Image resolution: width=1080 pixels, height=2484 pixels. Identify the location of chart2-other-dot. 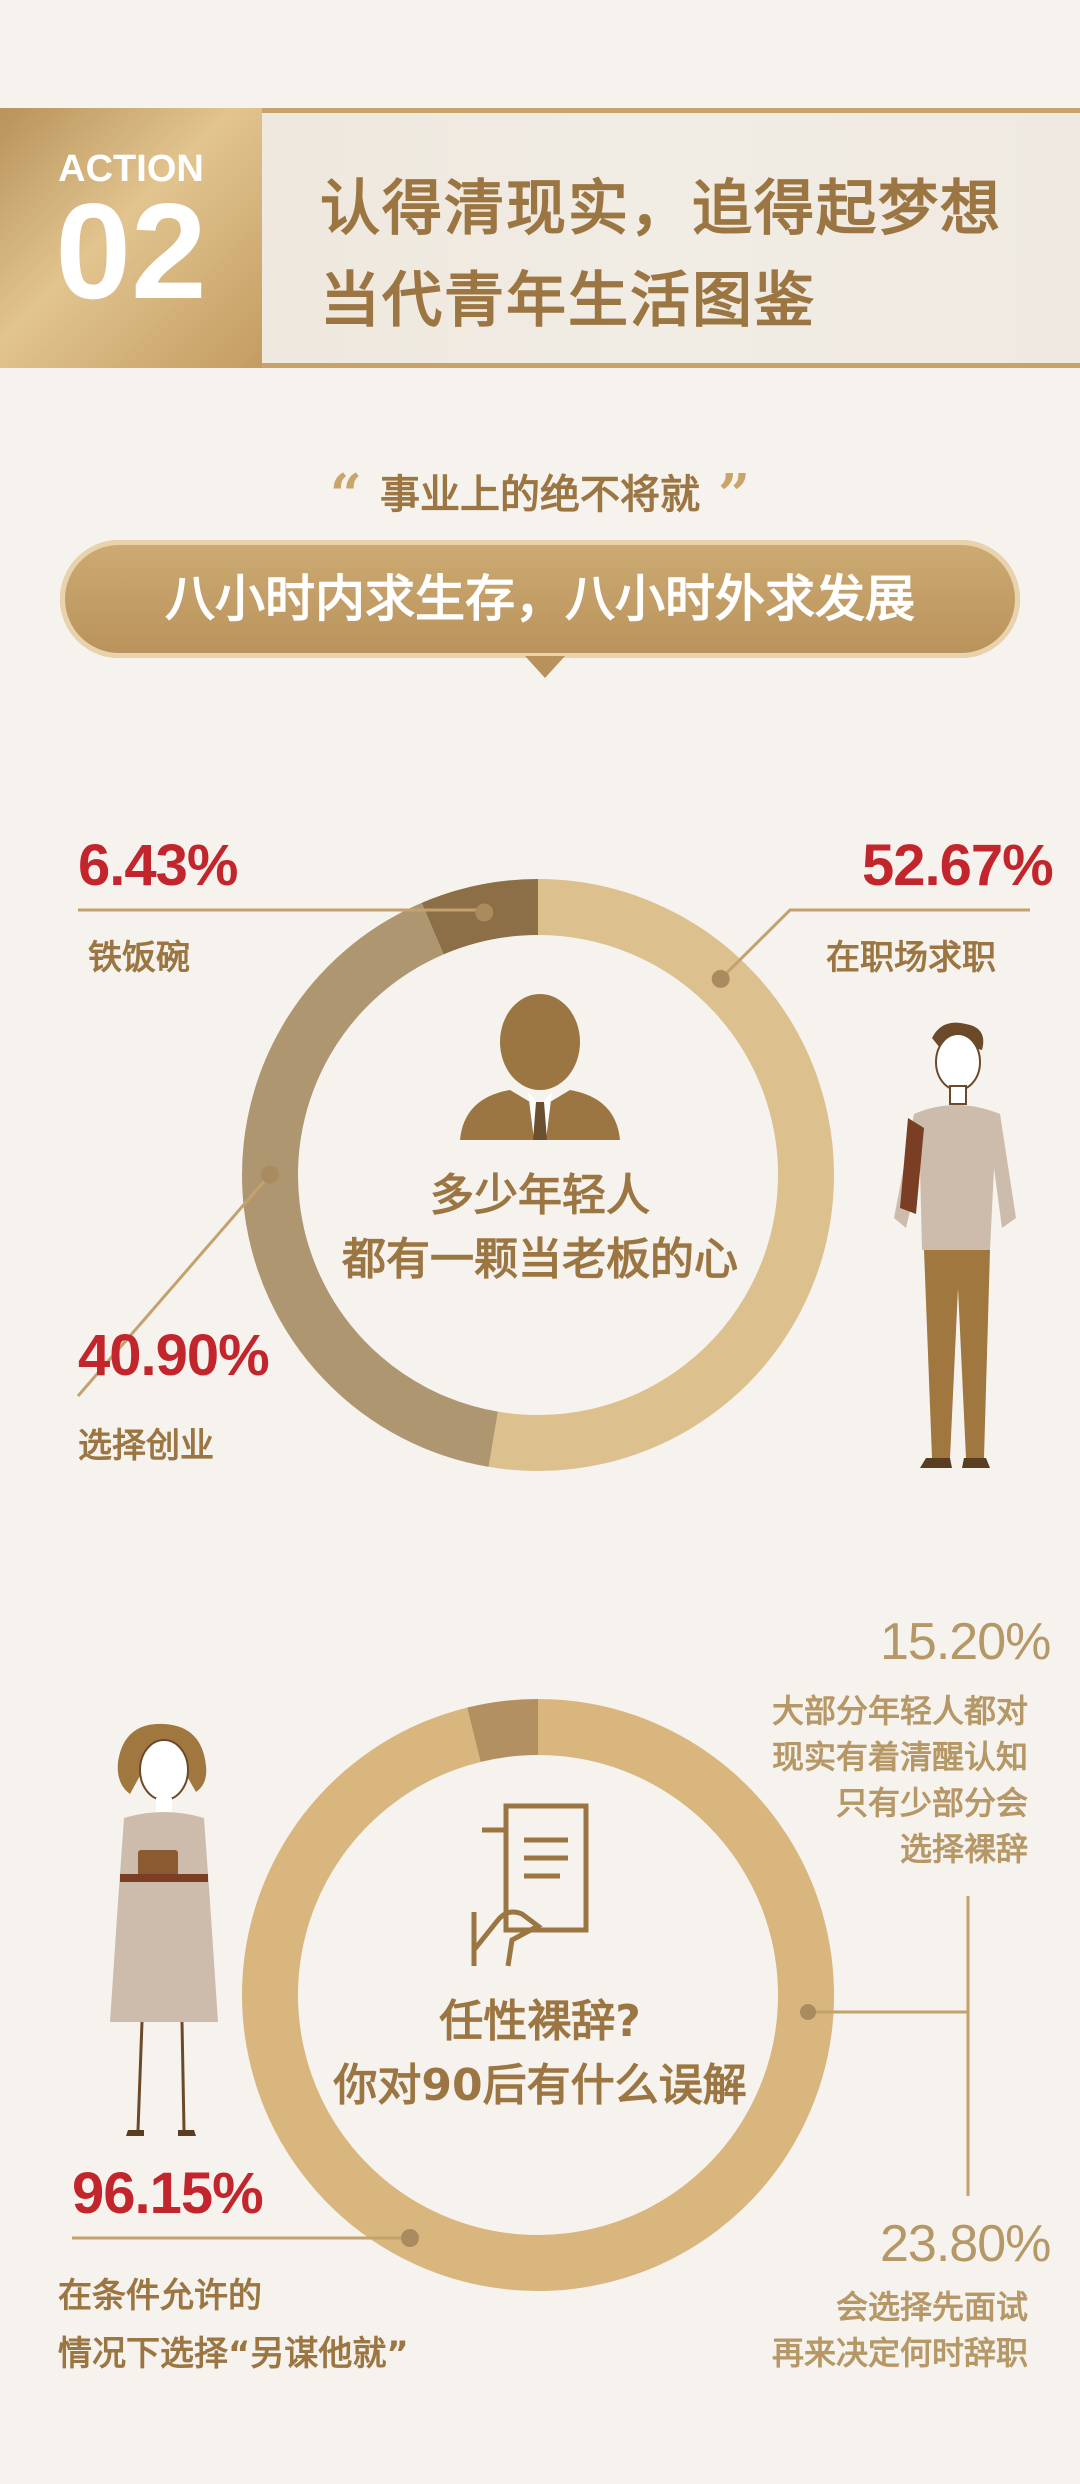
(410, 2238).